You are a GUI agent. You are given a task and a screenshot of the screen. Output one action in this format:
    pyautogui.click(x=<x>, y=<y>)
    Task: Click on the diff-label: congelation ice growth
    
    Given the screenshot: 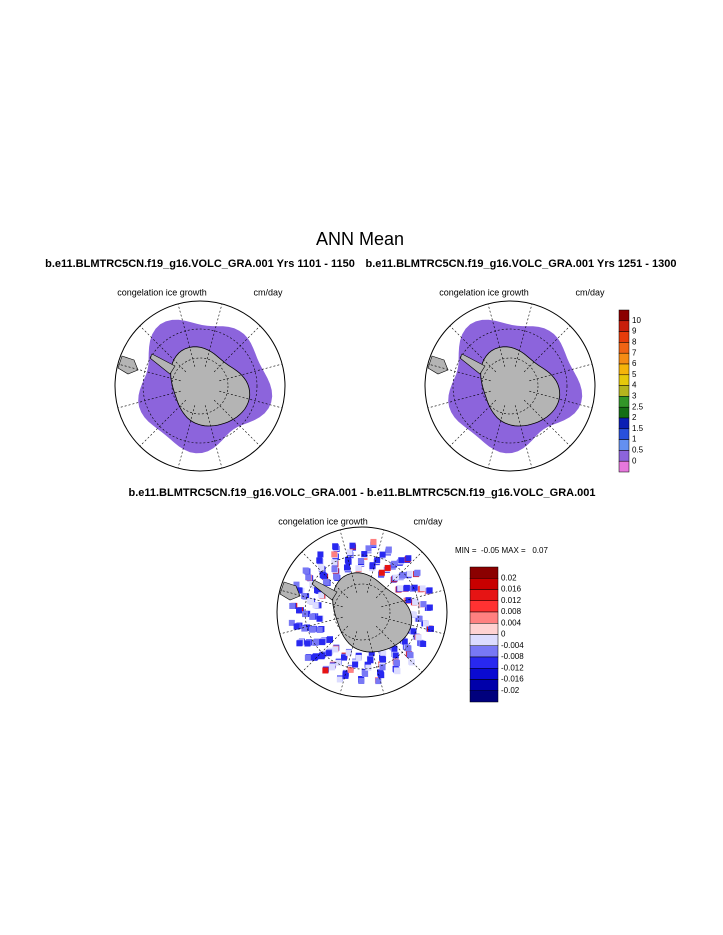 What is the action you would take?
    pyautogui.click(x=323, y=521)
    